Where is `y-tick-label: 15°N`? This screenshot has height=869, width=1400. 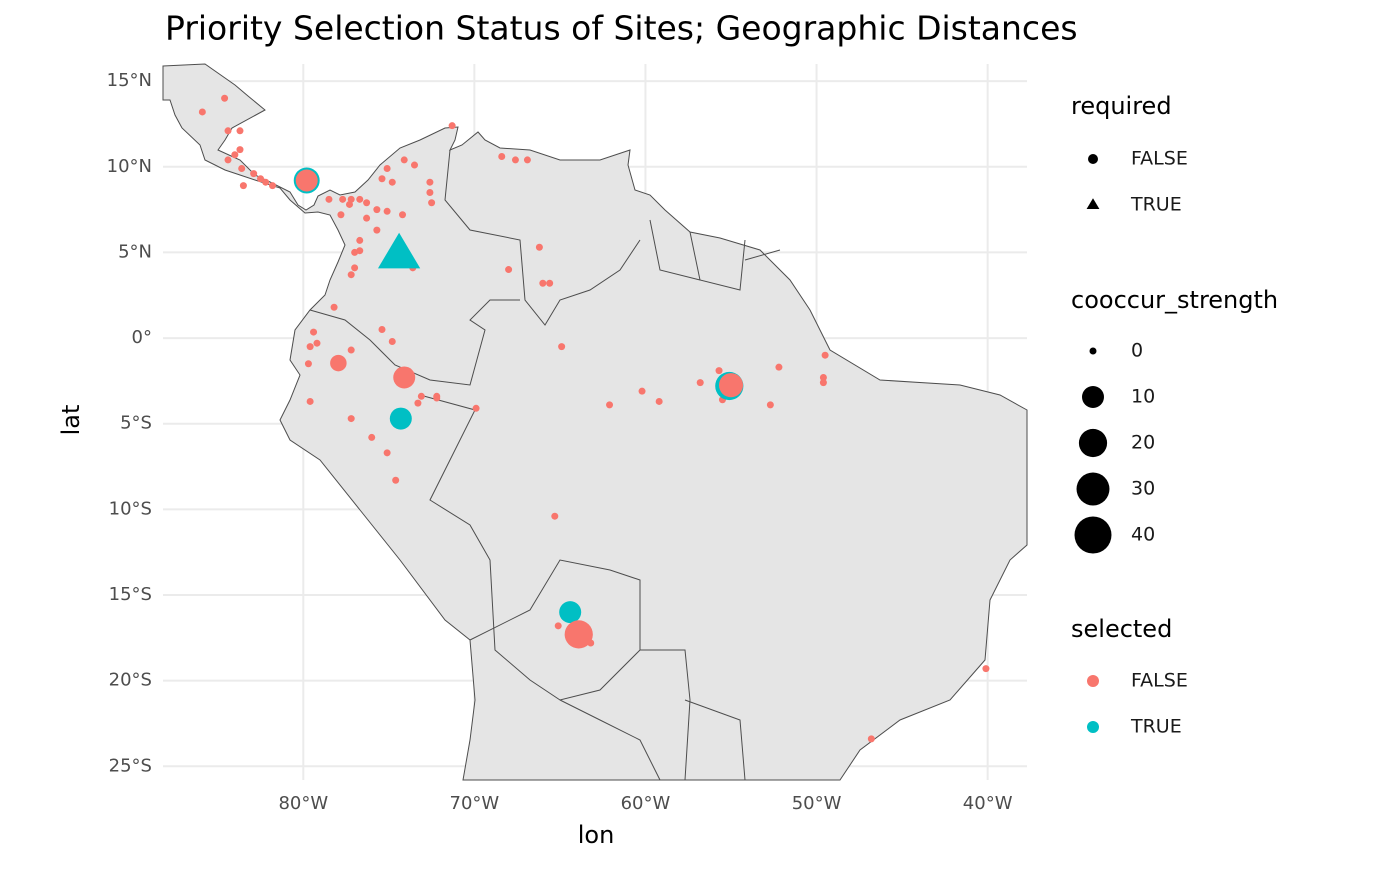
y-tick-label: 15°N is located at coordinates (129, 80).